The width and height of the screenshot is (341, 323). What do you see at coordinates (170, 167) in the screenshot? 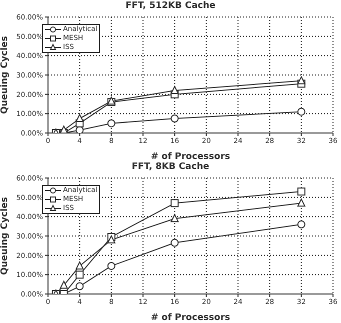
I see `chart-title: FFT, 8KB Cache` at bounding box center [170, 167].